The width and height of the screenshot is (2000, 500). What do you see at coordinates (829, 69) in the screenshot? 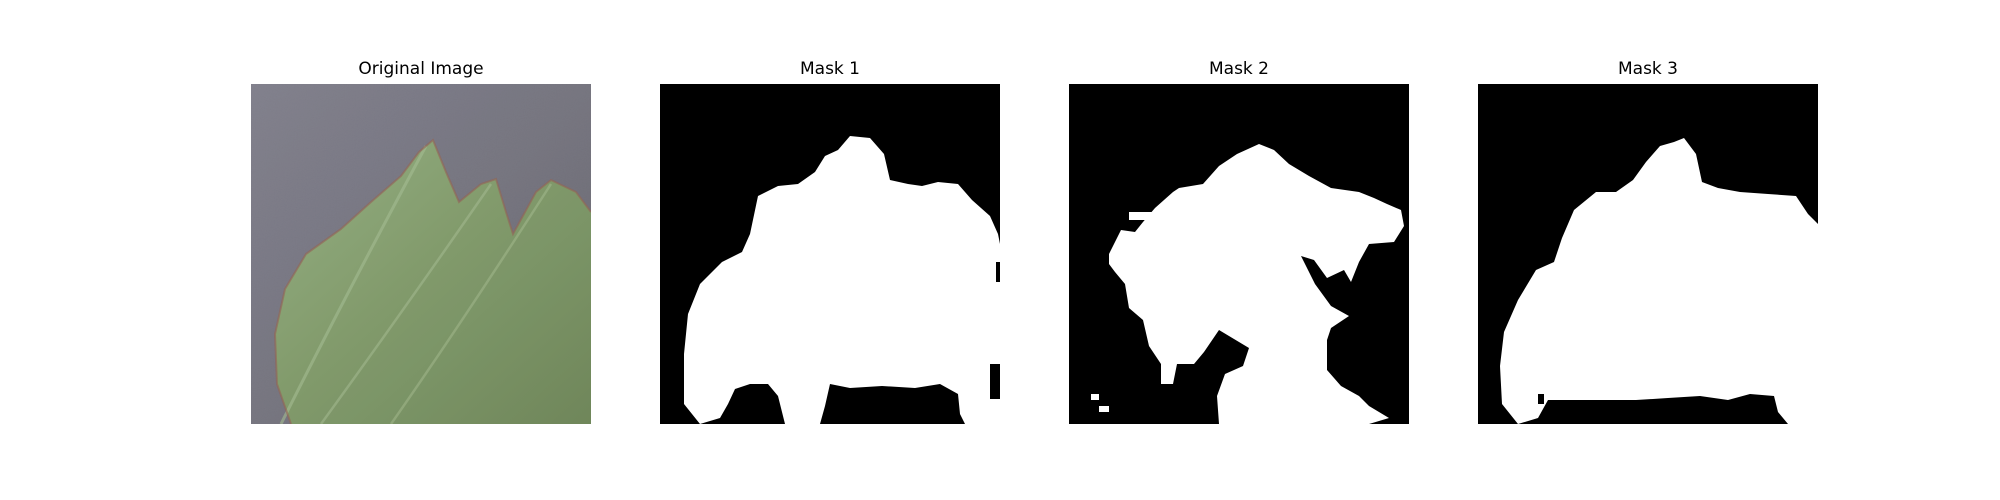
I see `panel-title: Mask 1` at bounding box center [829, 69].